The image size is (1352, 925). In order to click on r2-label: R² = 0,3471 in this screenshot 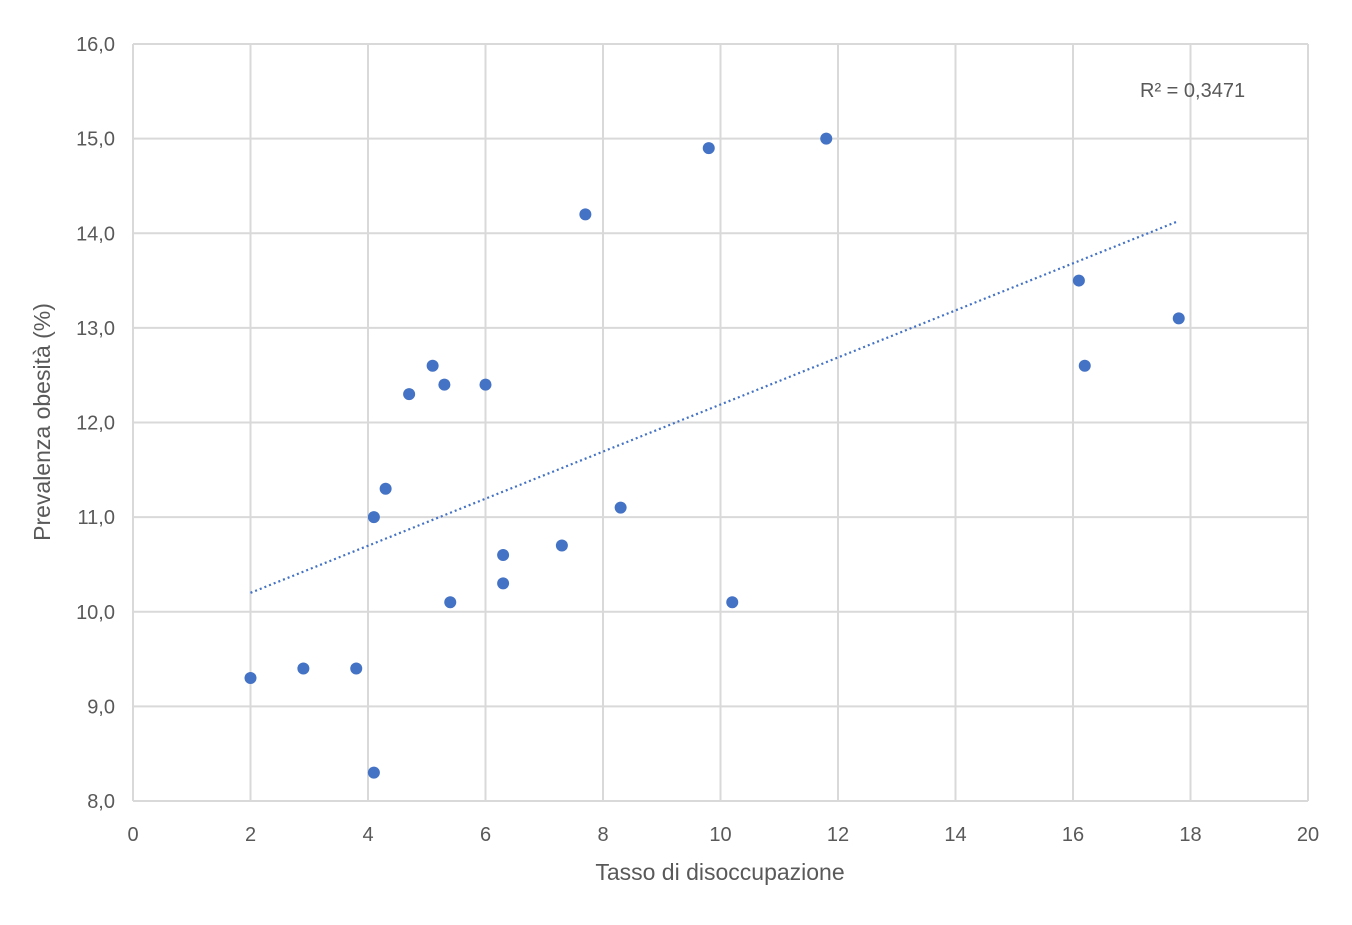, I will do `click(1192, 91)`.